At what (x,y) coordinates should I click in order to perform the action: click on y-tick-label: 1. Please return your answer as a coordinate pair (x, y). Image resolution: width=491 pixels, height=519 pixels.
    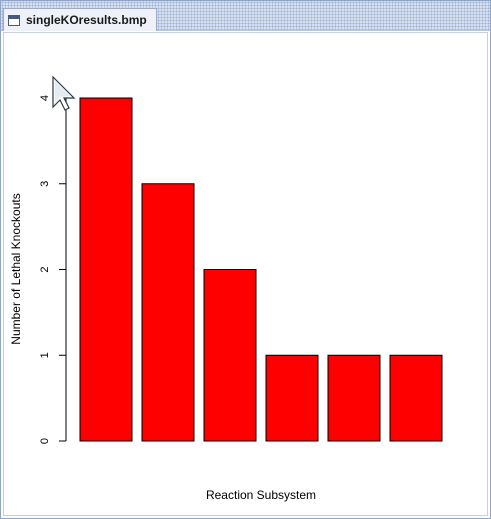
    Looking at the image, I should click on (45, 355).